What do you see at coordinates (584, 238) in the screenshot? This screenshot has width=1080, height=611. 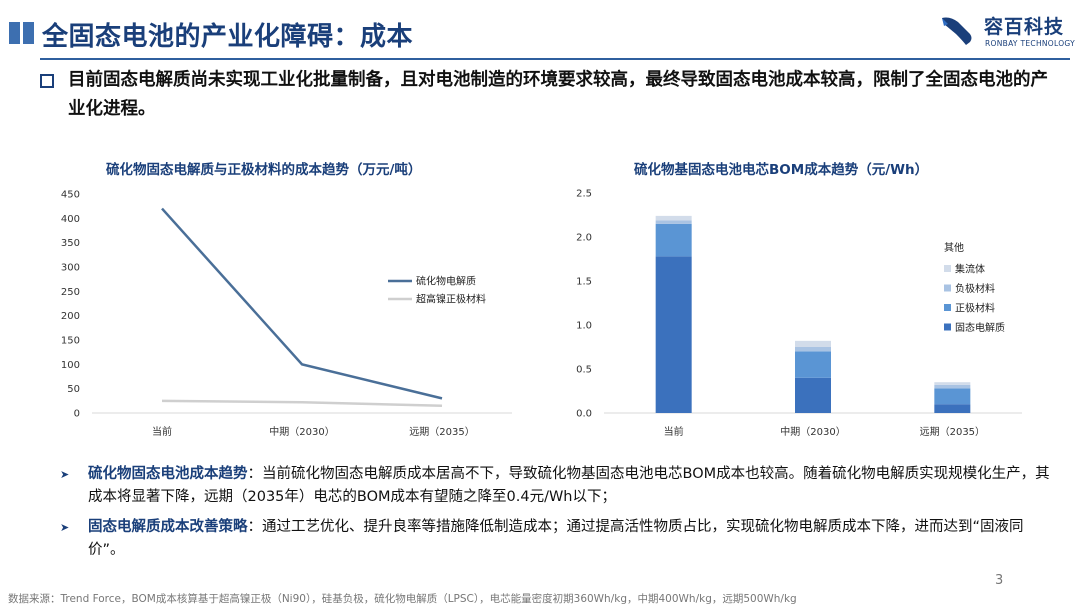 I see `y-tick-label: 2.0` at bounding box center [584, 238].